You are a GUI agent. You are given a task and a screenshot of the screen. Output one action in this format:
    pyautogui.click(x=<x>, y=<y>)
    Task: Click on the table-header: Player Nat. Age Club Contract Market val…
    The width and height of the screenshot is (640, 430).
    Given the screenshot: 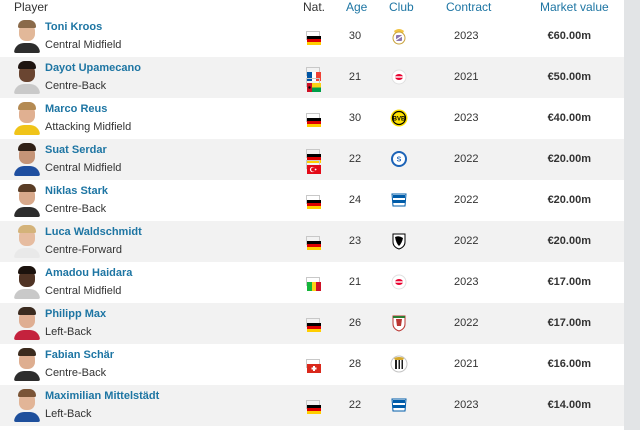 What is the action you would take?
    pyautogui.click(x=312, y=8)
    